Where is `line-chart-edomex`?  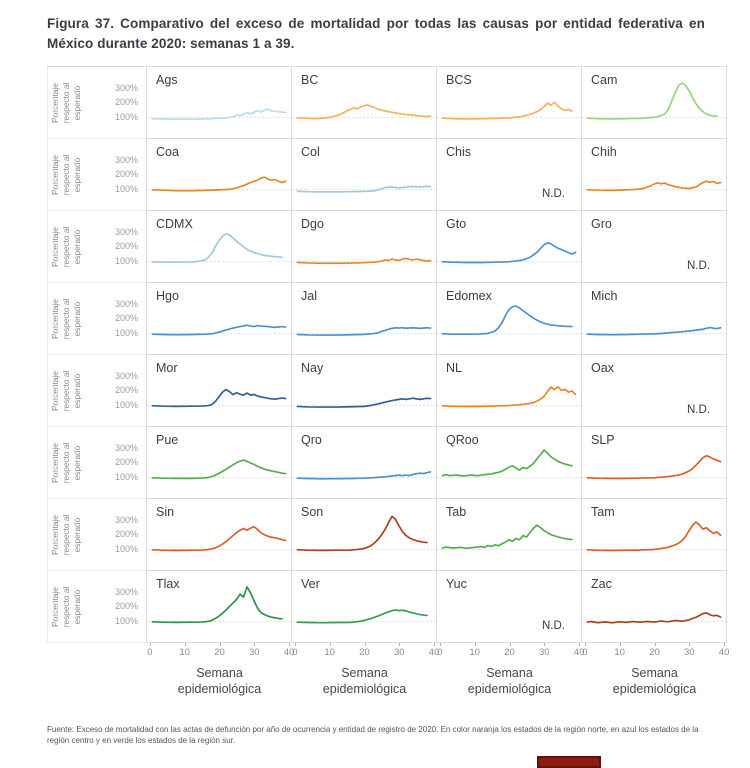 line-chart-edomex is located at coordinates (509, 319).